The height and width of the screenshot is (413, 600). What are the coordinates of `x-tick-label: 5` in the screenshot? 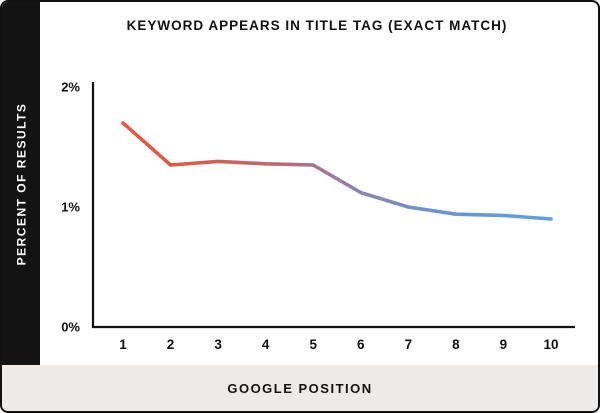 It's located at (313, 344).